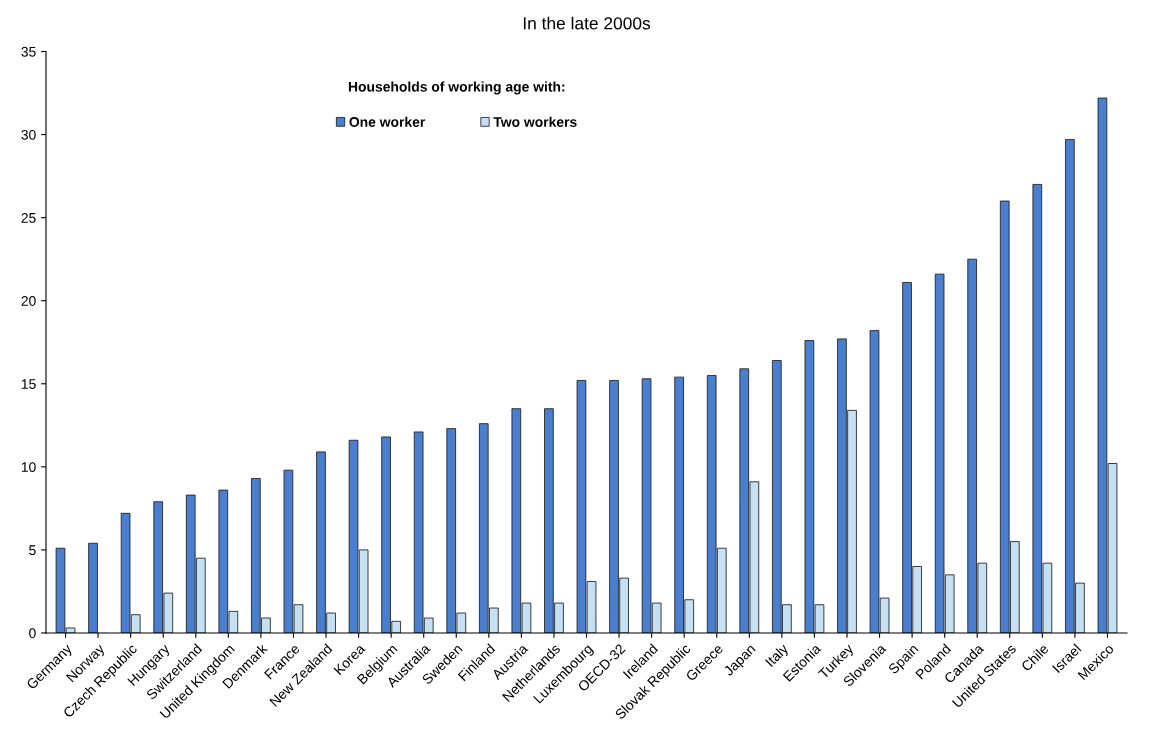  What do you see at coordinates (32, 550) in the screenshot?
I see `y-tick-label: 5` at bounding box center [32, 550].